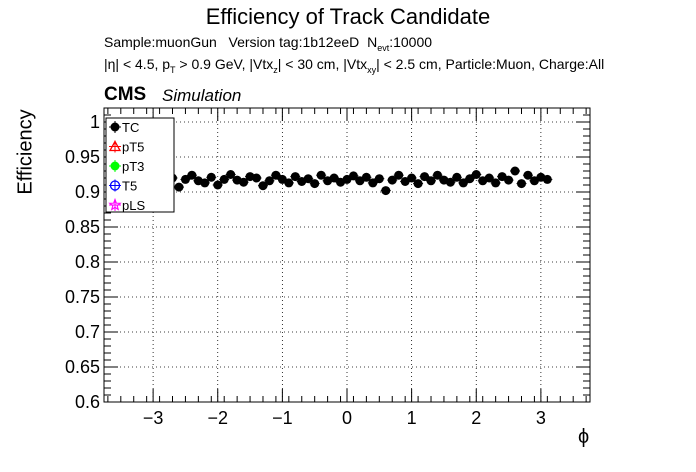  Describe the element at coordinates (133, 166) in the screenshot. I see `legend-label: pT3` at that location.